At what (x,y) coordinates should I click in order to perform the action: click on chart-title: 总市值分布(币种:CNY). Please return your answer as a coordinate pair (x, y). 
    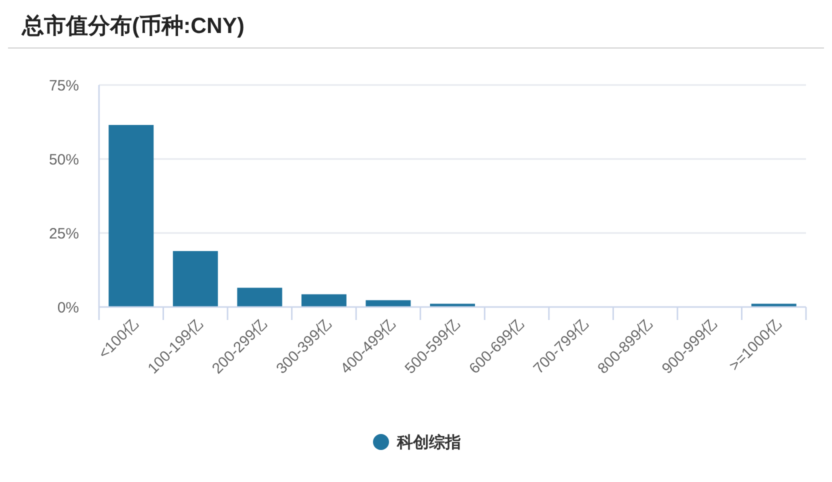
    Looking at the image, I should click on (132, 25).